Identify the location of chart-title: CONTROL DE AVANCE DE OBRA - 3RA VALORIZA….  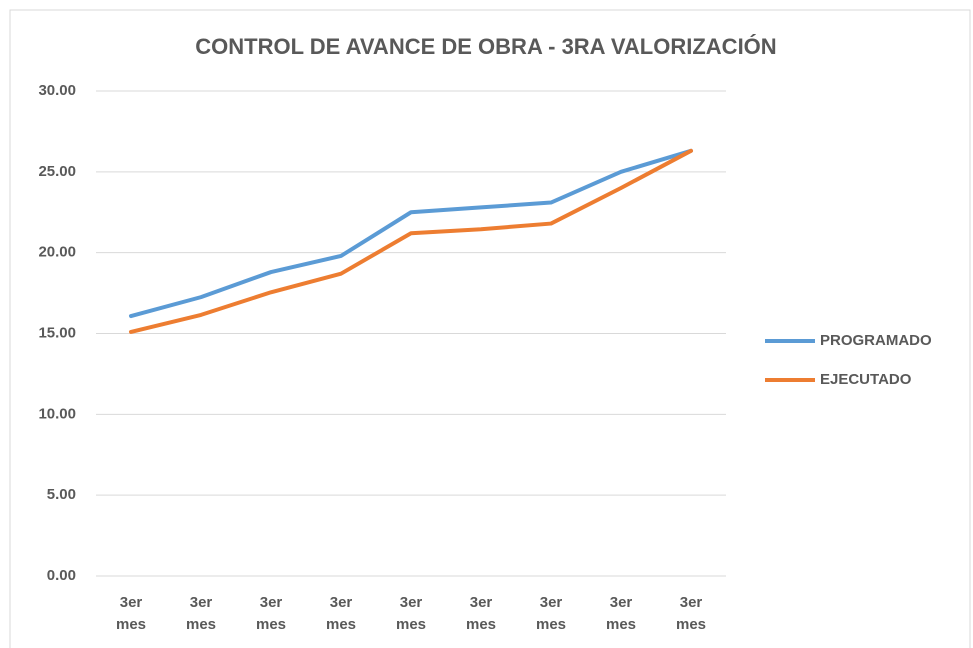
(485, 46).